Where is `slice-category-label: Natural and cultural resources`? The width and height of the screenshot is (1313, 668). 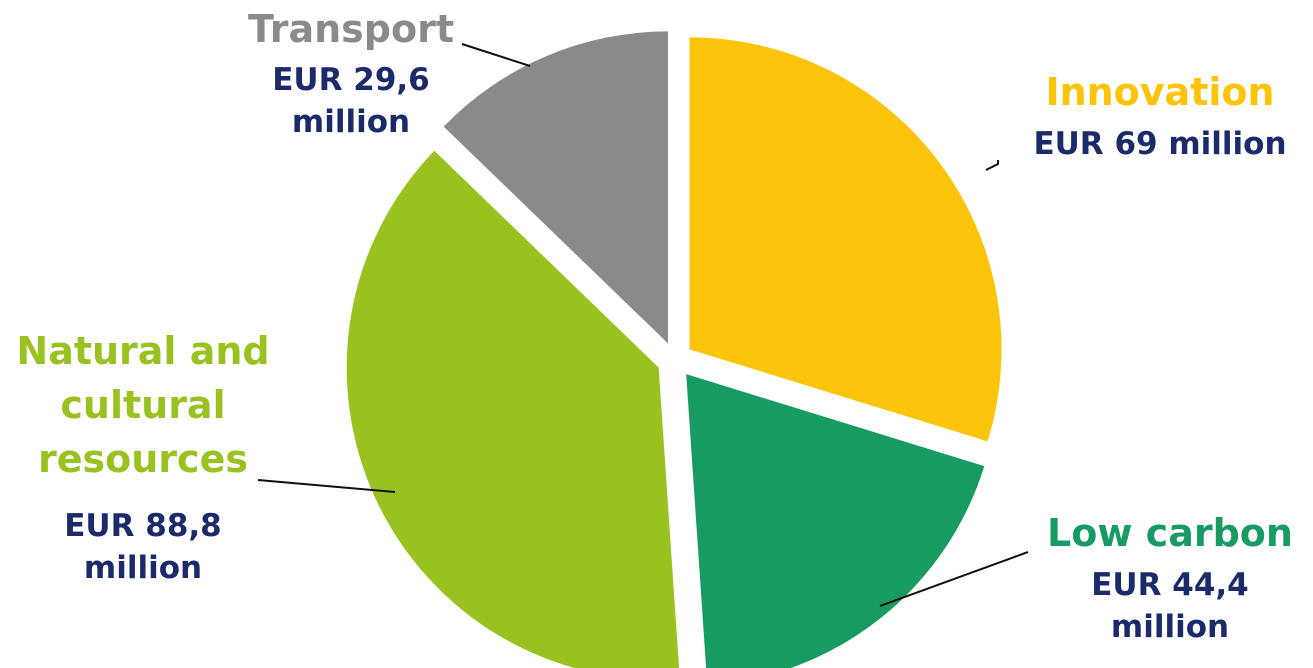 slice-category-label: Natural and cultural resources is located at coordinates (142, 405).